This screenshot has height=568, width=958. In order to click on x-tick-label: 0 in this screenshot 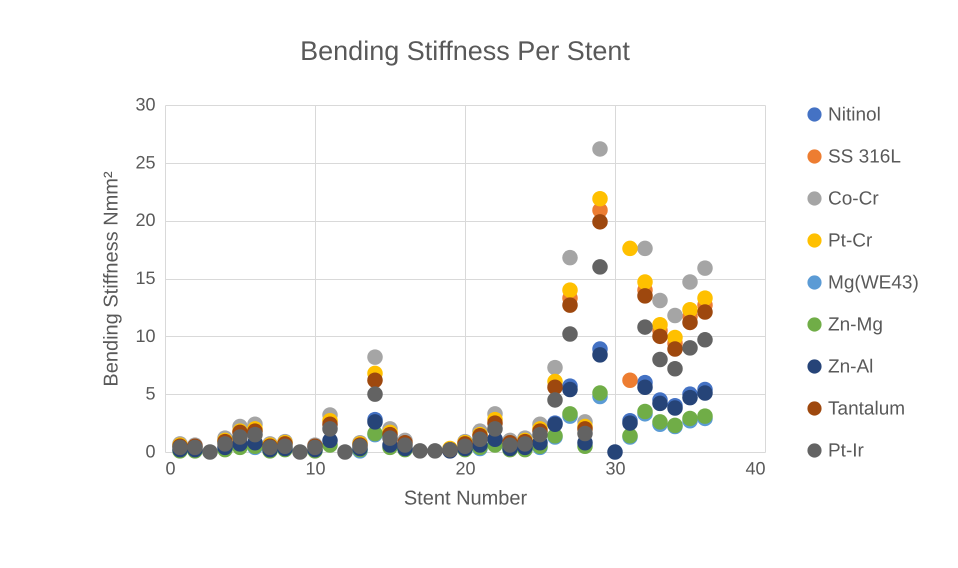, I will do `click(171, 468)`.